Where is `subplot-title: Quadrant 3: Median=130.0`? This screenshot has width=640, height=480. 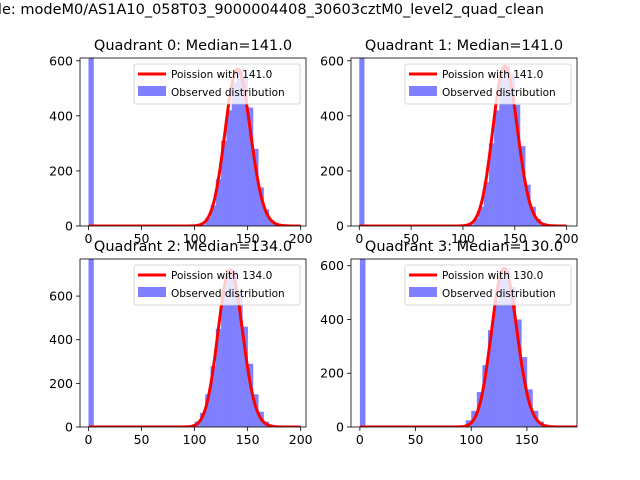
subplot-title: Quadrant 3: Median=130.0 is located at coordinates (464, 247).